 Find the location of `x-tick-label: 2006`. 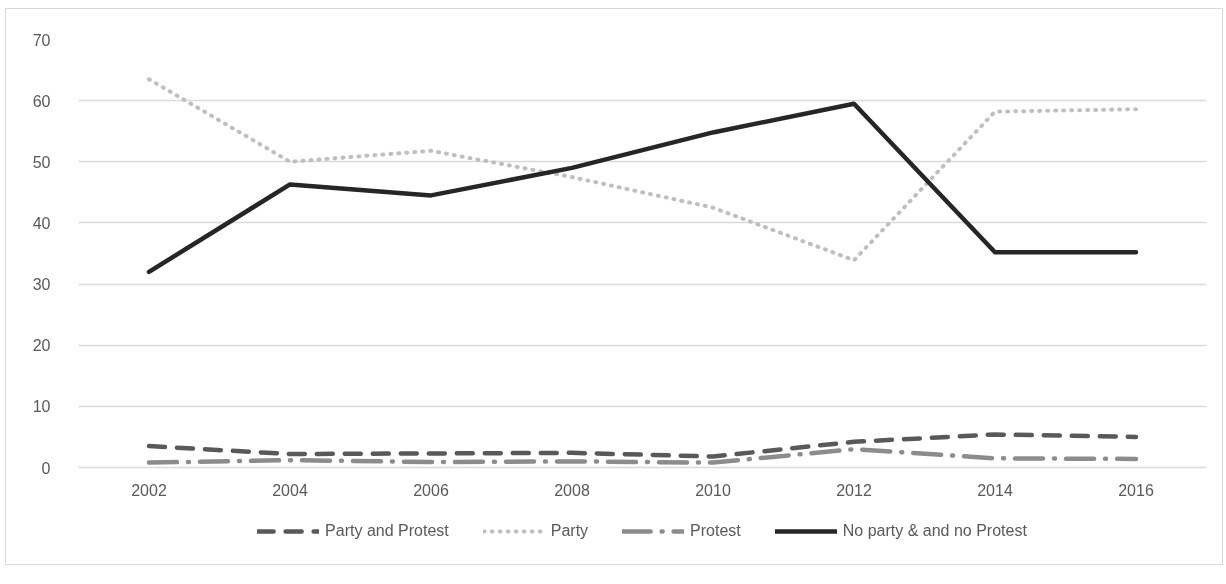

x-tick-label: 2006 is located at coordinates (431, 490).